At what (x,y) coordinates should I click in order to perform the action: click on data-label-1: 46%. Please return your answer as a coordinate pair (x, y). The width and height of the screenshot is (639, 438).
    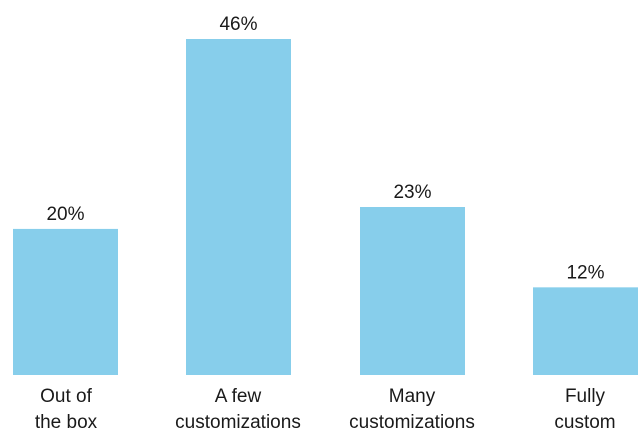
    Looking at the image, I should click on (238, 24).